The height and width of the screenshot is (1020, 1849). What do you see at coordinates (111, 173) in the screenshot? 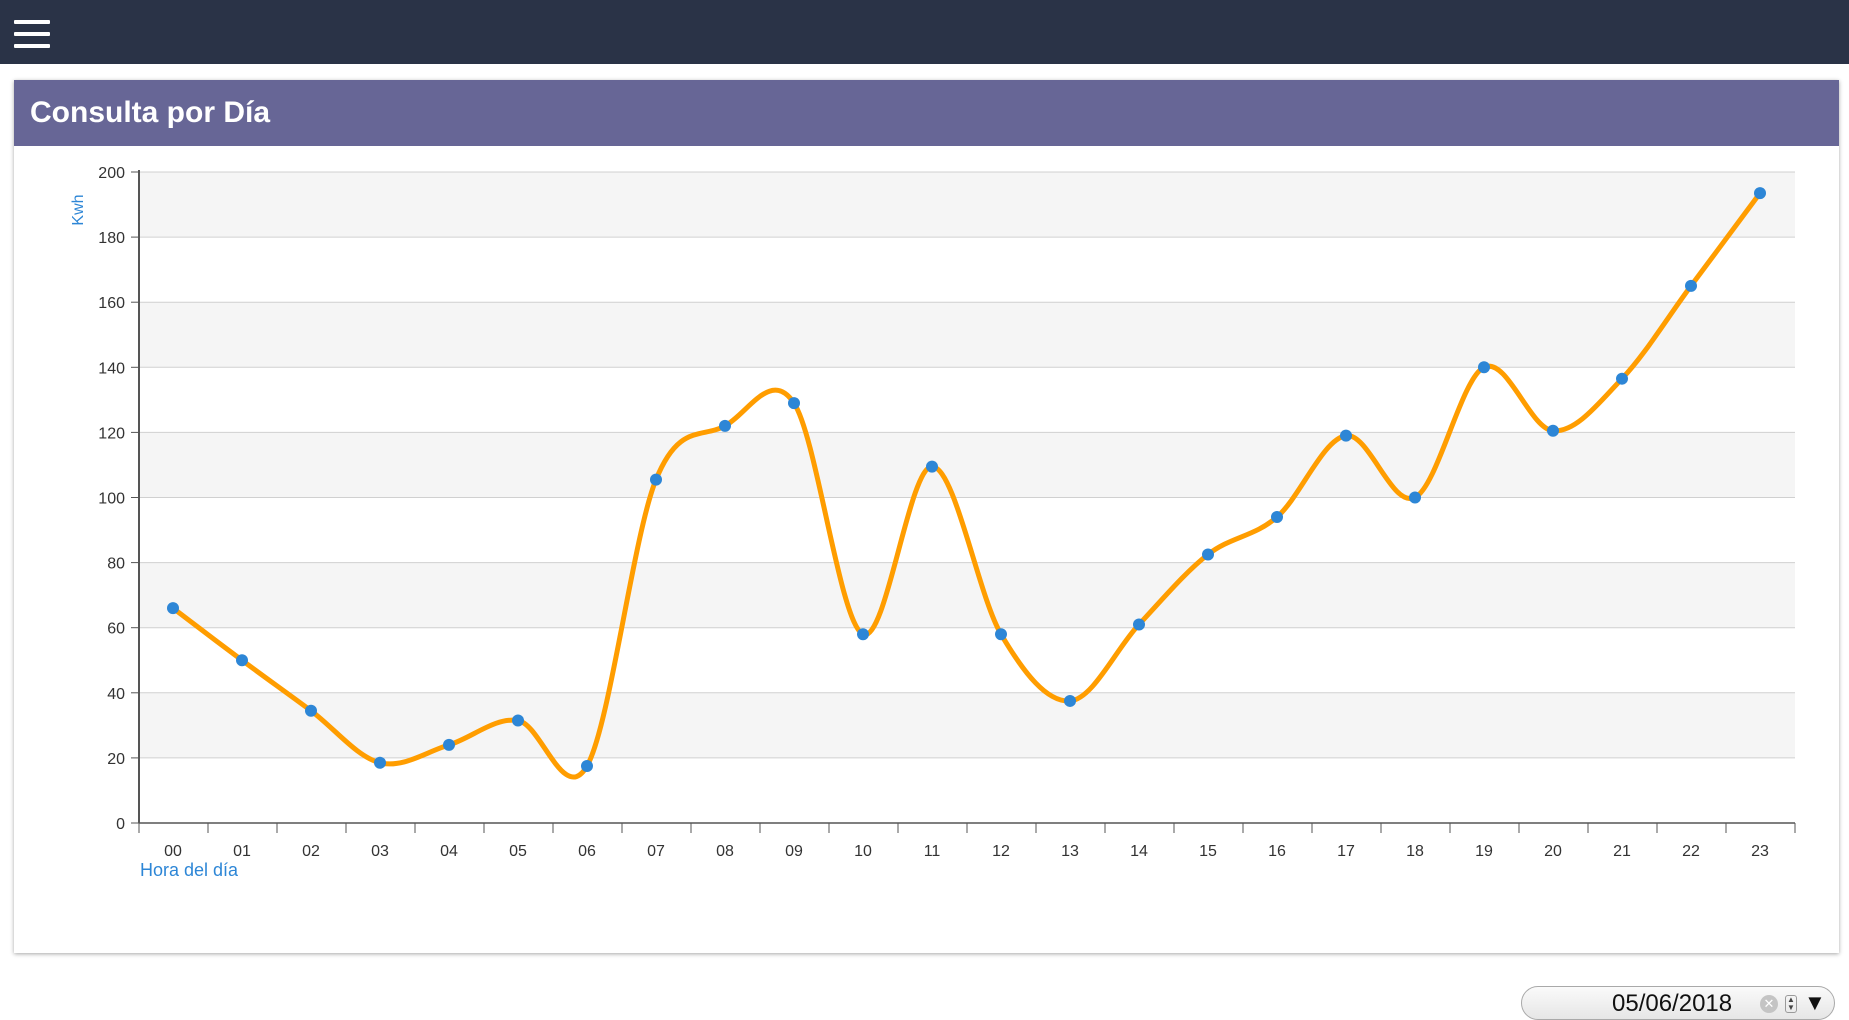
I see `y-tick-label: 200` at bounding box center [111, 173].